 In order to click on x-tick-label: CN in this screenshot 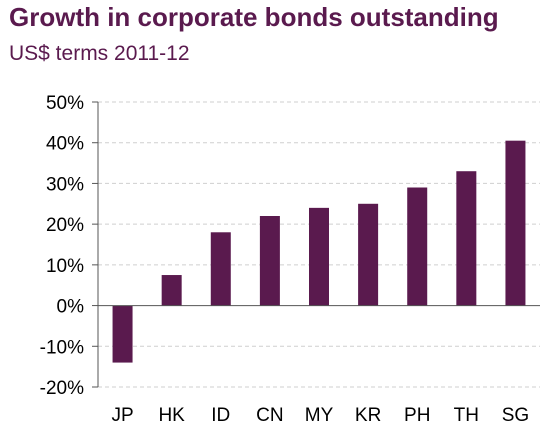, I will do `click(269, 415)`.